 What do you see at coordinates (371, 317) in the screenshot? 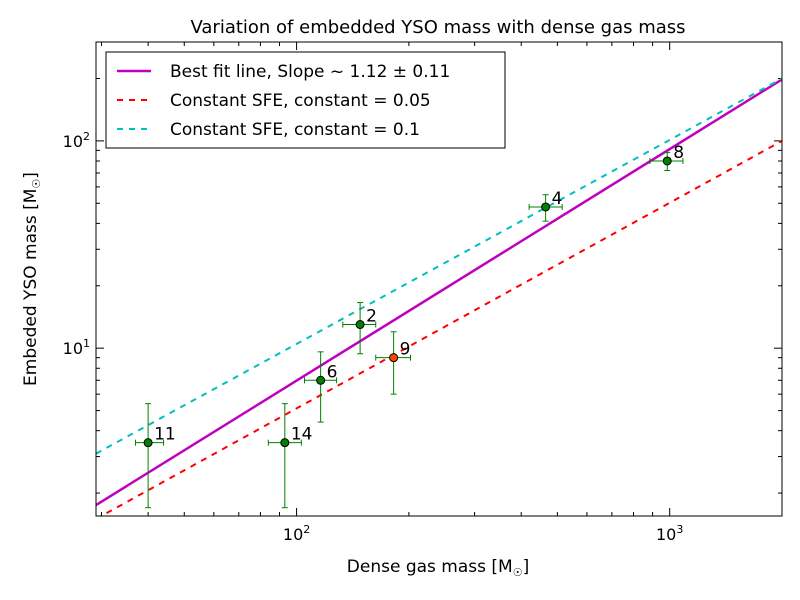
I see `point-label-2: 2` at bounding box center [371, 317].